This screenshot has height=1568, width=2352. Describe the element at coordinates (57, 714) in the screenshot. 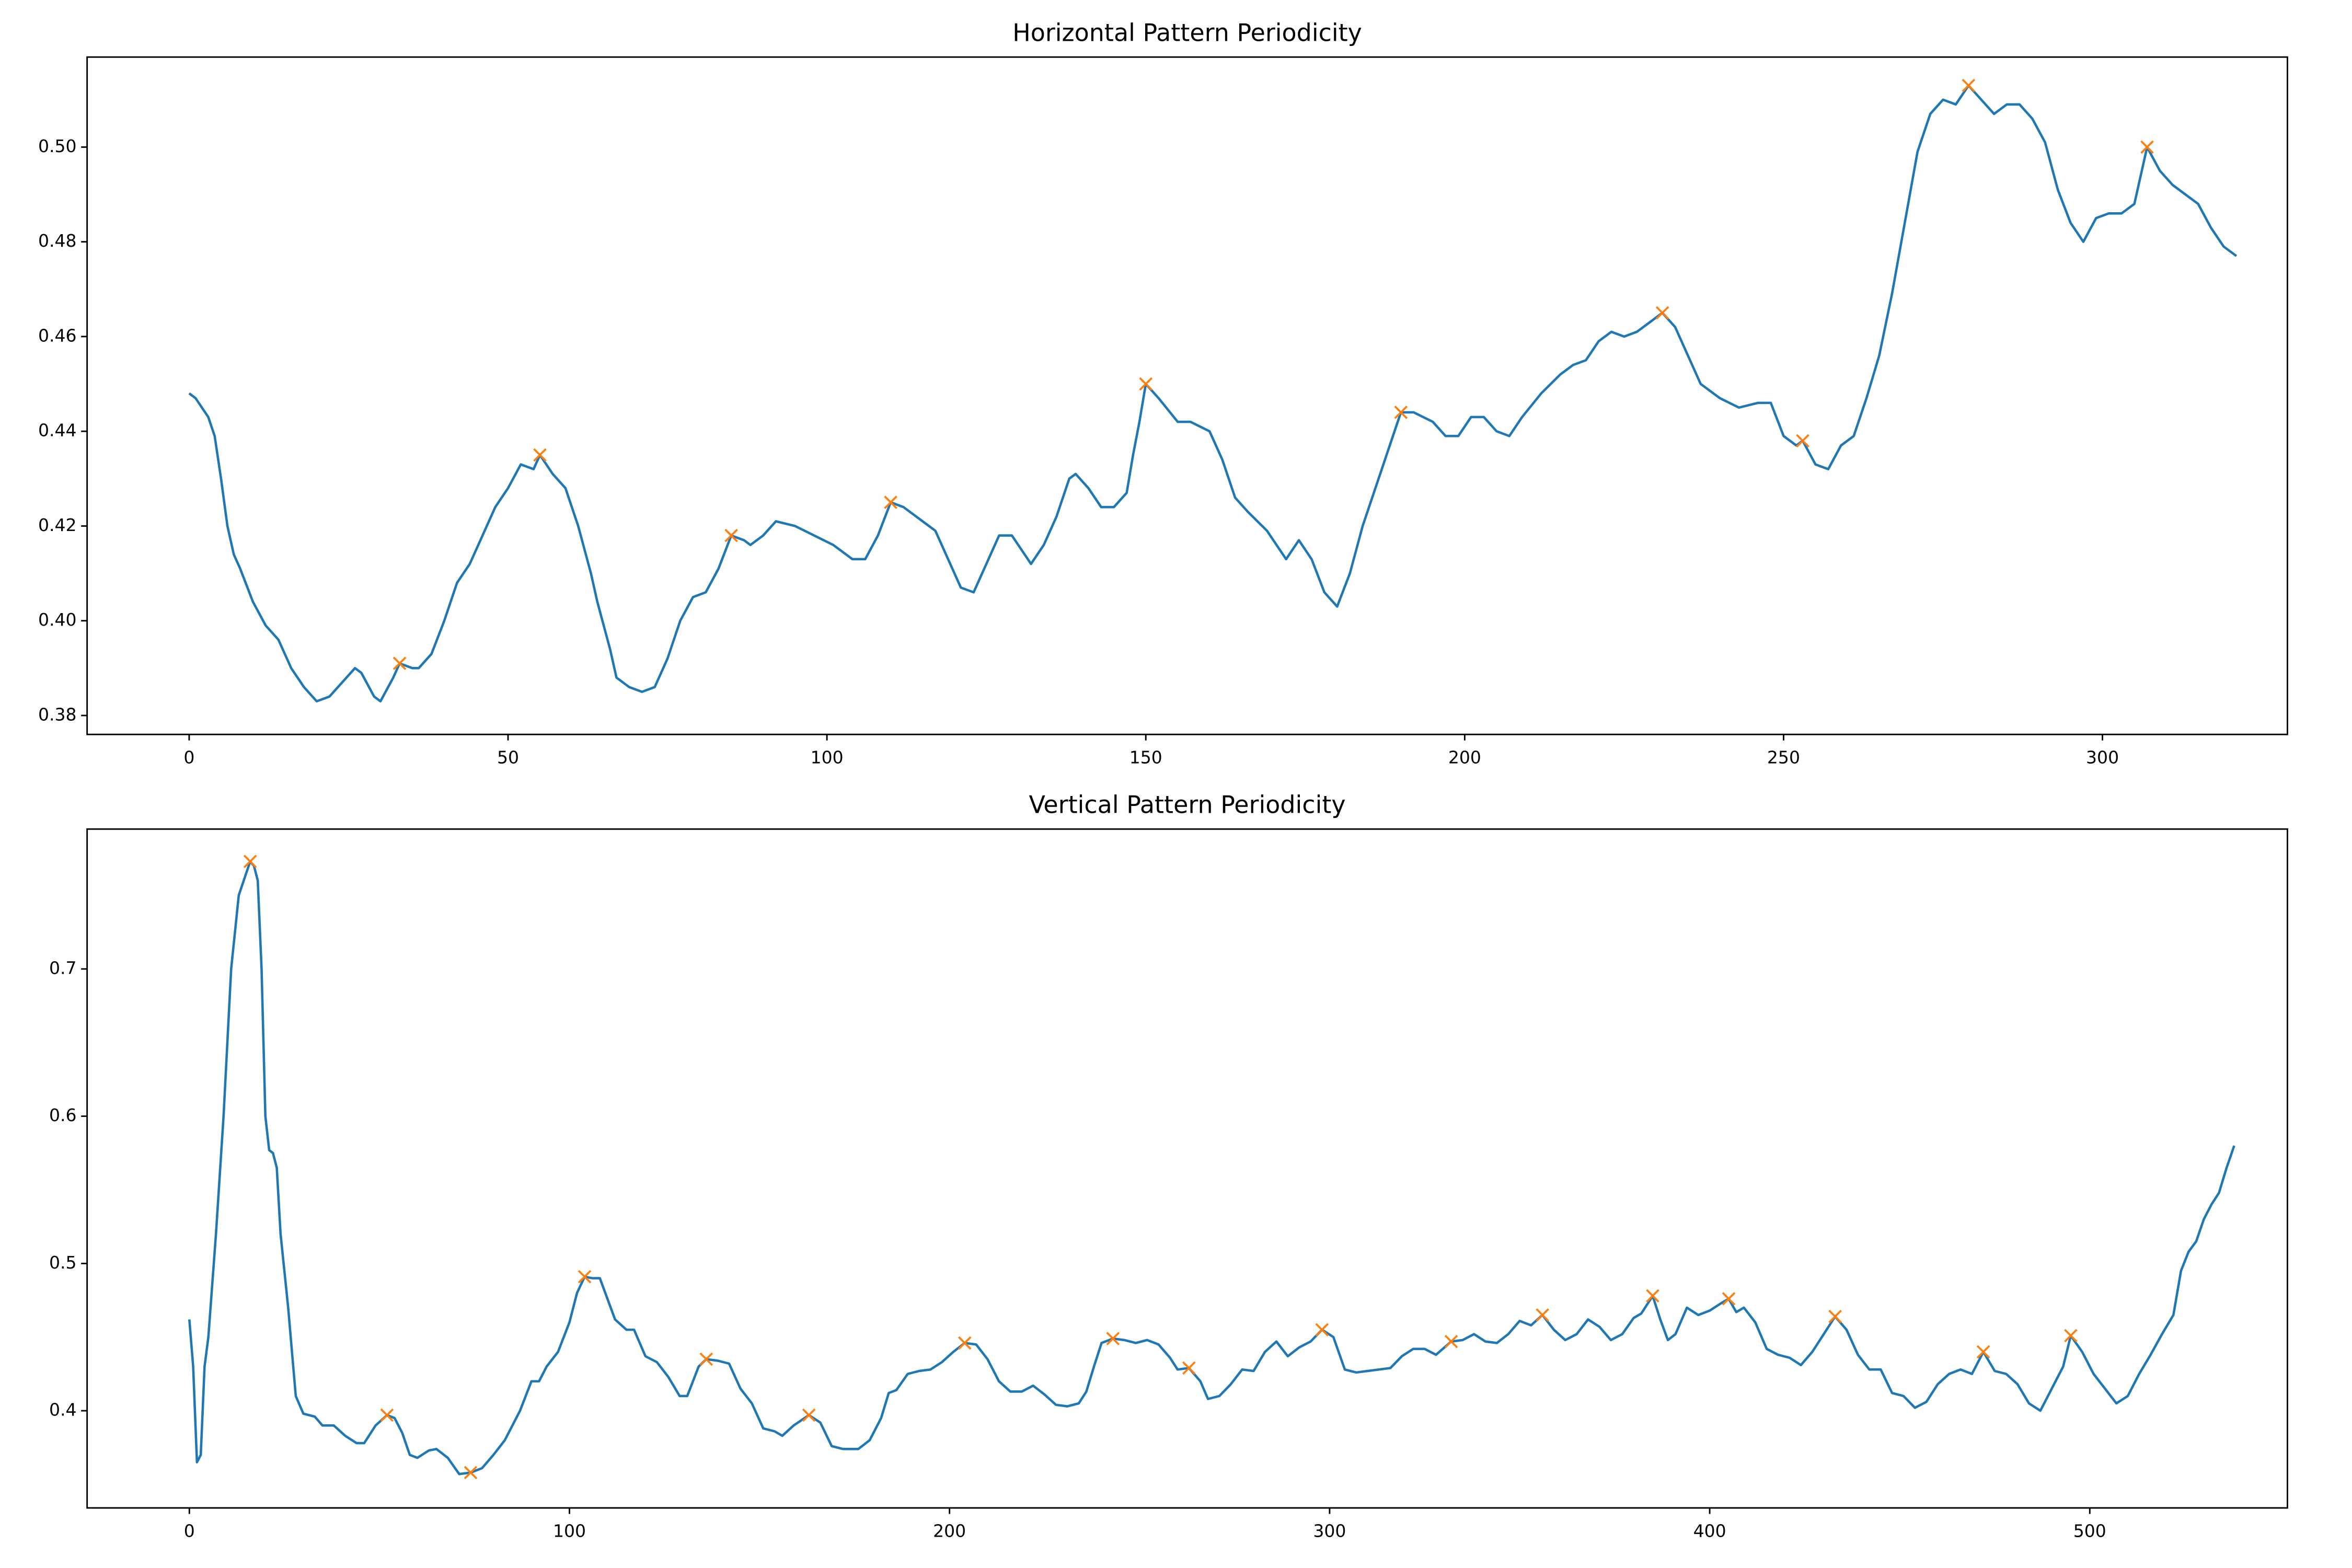

I see `y-tick-label: 0.38` at that location.